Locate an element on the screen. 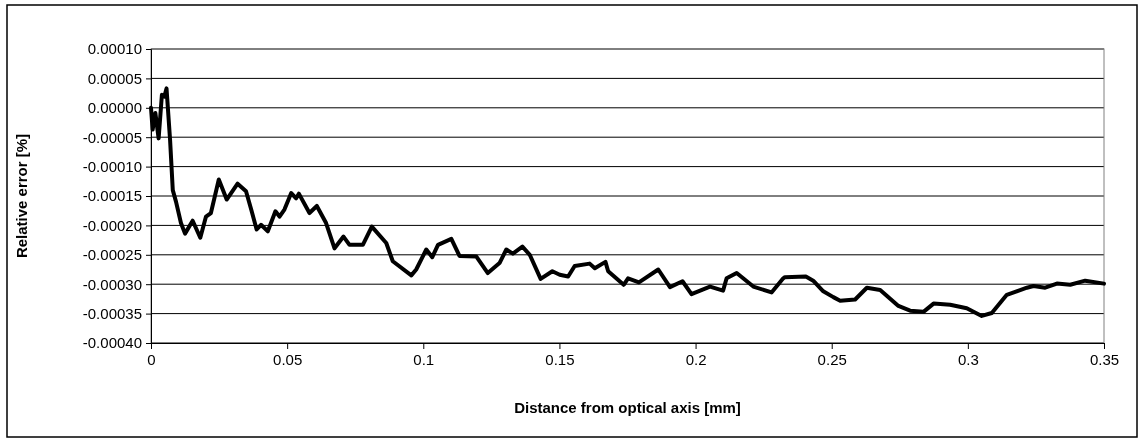  y-tick-label: -0.00030 is located at coordinates (112, 284).